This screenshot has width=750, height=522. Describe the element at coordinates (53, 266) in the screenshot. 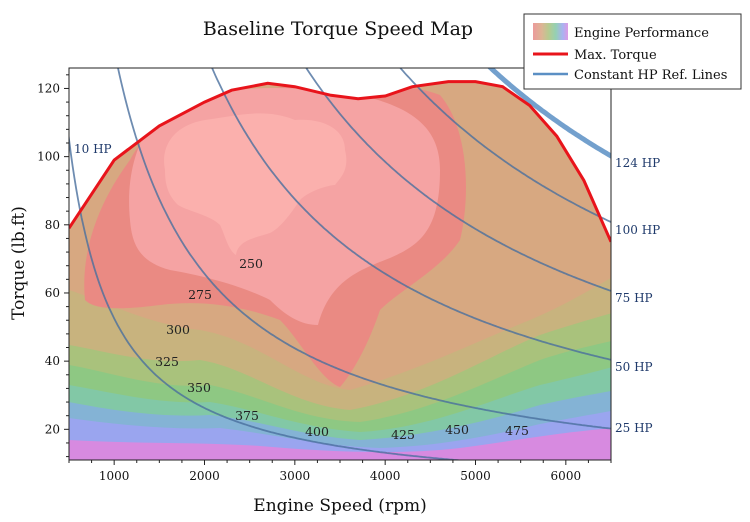

I see `y-axis-ticks: 20 40 60 80 100 120` at that location.